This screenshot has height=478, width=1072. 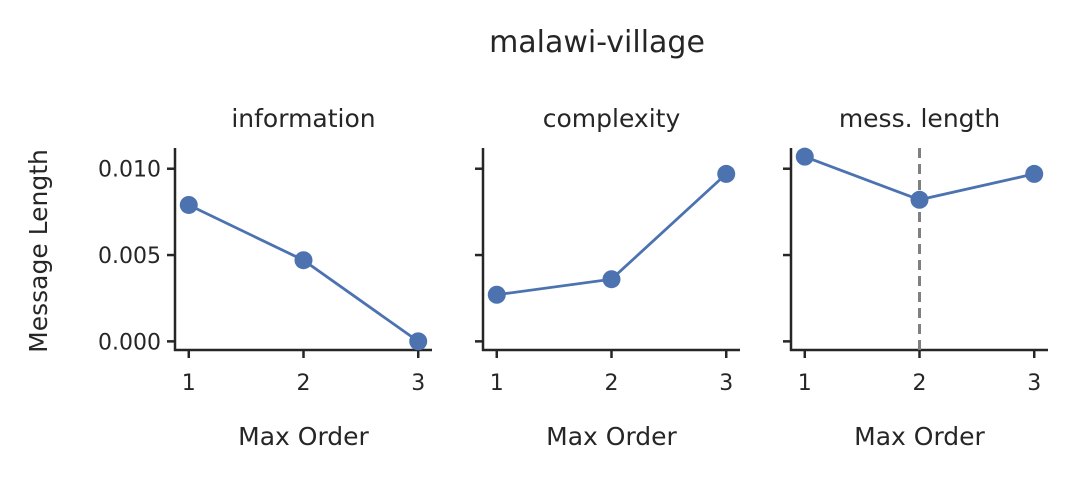 What do you see at coordinates (129, 342) in the screenshot?
I see `y-tick-label: 0.000` at bounding box center [129, 342].